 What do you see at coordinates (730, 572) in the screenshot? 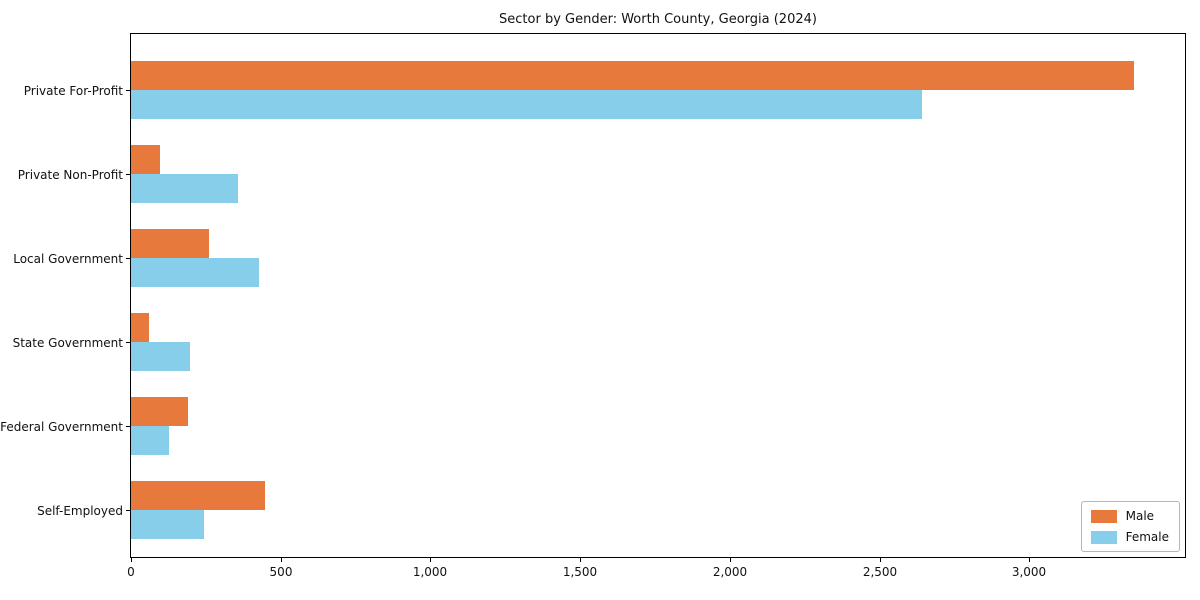
I see `x-tick-label: 2,000` at bounding box center [730, 572].